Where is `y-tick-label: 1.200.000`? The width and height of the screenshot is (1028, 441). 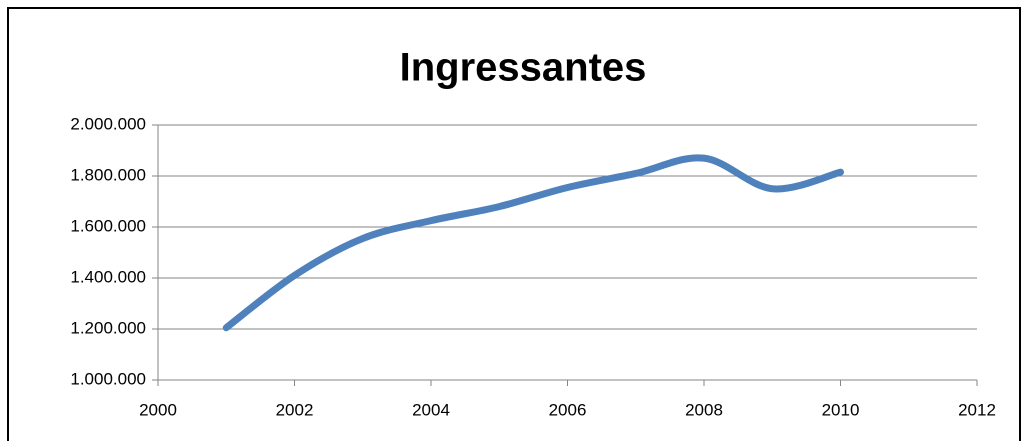 y-tick-label: 1.200.000 is located at coordinates (108, 327).